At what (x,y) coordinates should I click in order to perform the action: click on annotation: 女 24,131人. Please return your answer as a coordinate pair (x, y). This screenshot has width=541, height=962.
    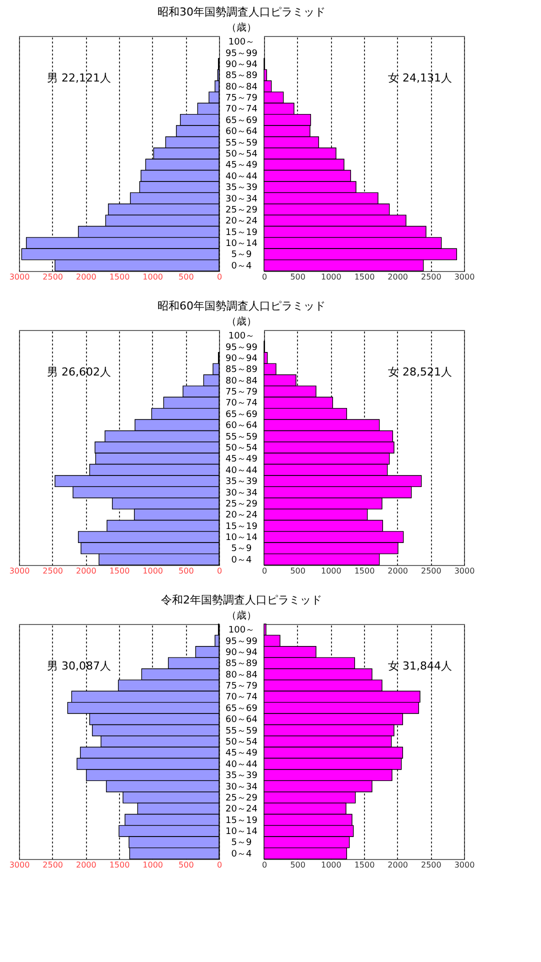
    Looking at the image, I should click on (420, 77).